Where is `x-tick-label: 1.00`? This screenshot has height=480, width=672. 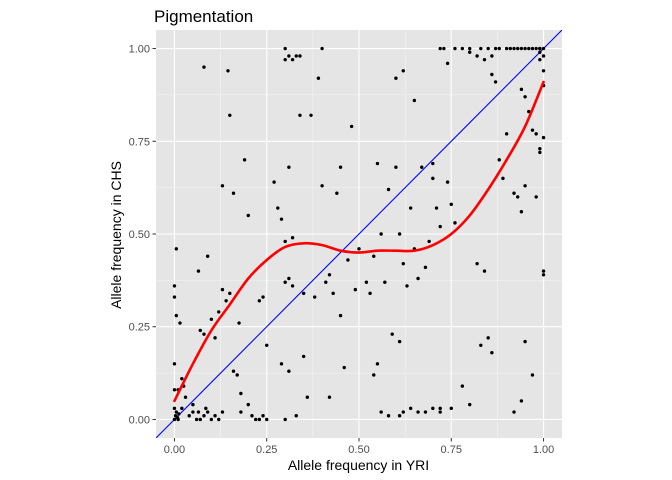 x-tick-label: 1.00 is located at coordinates (543, 450).